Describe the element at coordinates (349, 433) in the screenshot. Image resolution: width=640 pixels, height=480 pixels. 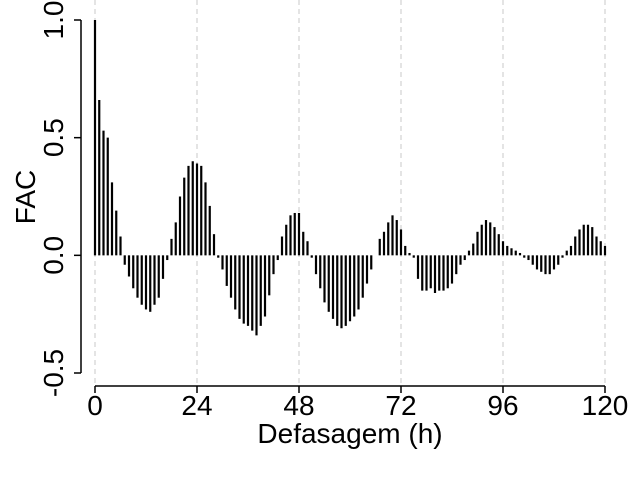
I see `x-axis-title: Defasagem (h)` at that location.